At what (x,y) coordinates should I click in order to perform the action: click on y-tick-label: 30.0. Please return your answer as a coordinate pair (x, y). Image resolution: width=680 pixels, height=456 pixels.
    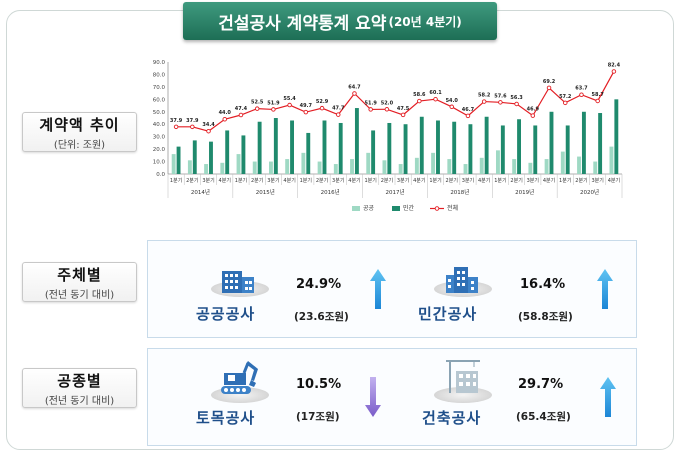
    Looking at the image, I should click on (159, 138).